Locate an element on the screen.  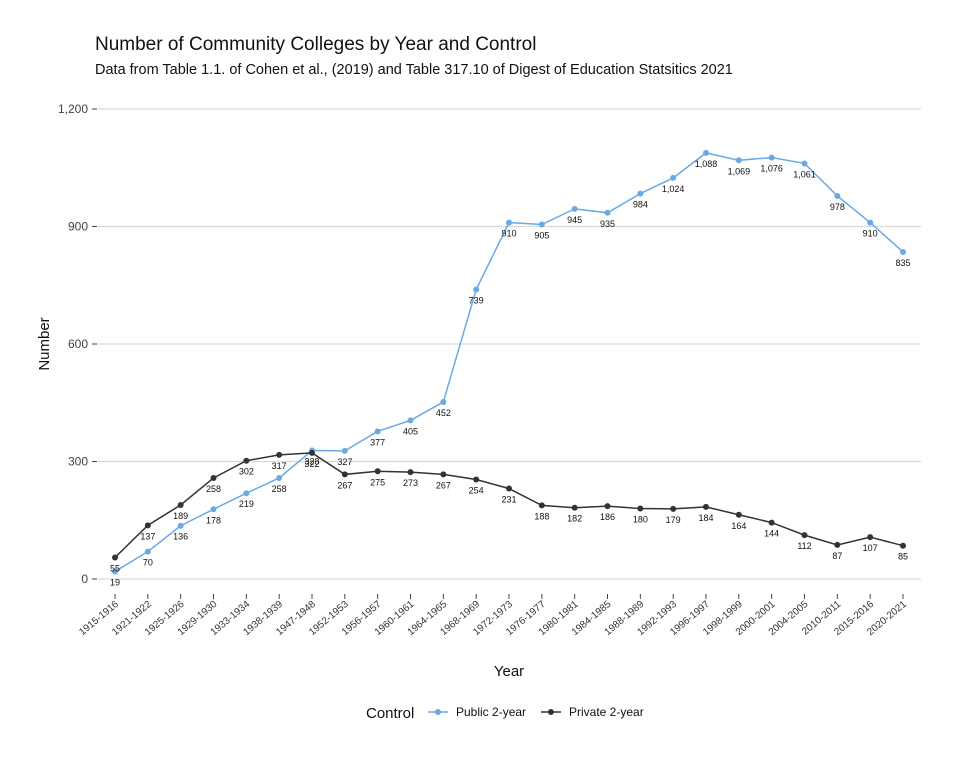
data-label: 317 is located at coordinates (279, 466).